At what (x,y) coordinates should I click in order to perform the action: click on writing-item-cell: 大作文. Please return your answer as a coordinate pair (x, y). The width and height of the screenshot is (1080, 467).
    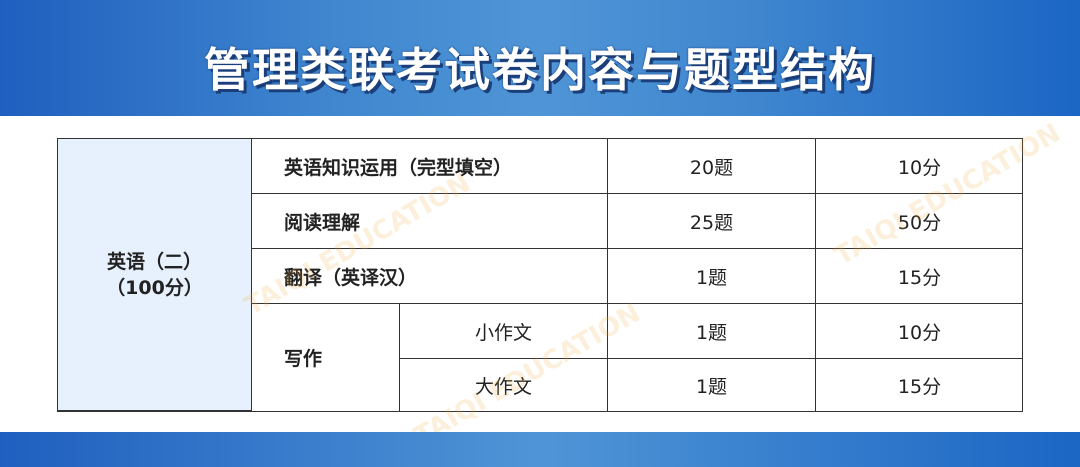
    Looking at the image, I should click on (504, 385).